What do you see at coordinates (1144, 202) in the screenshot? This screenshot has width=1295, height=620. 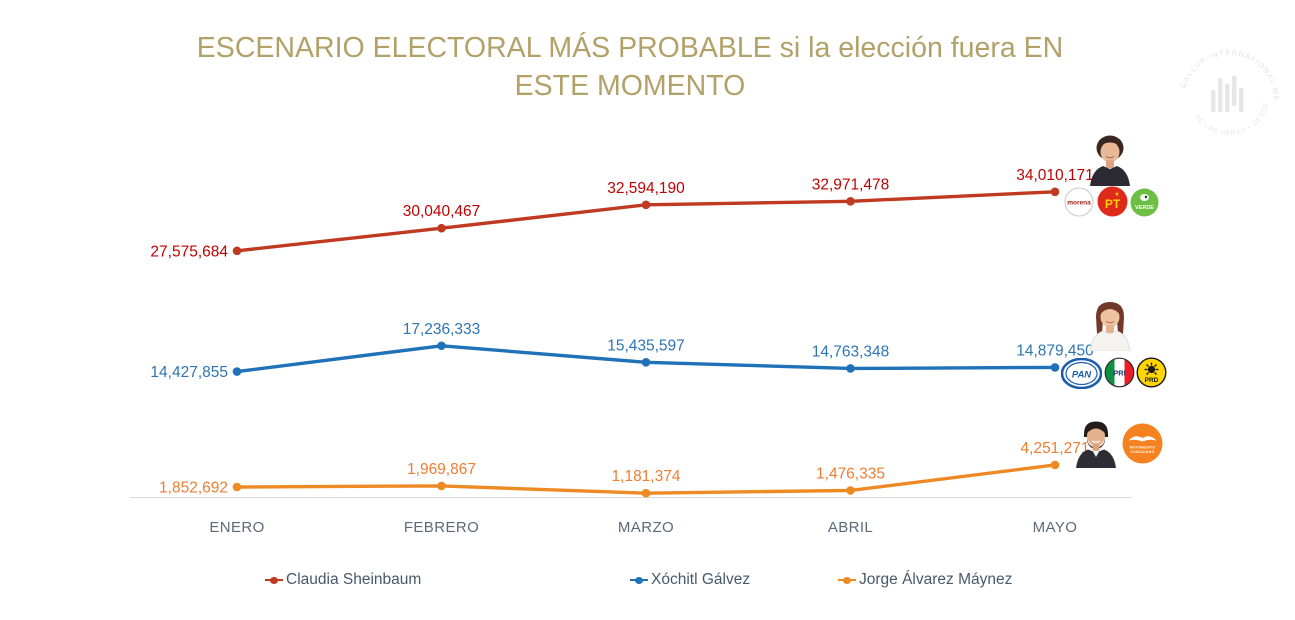 I see `verde-logo: VERDE` at bounding box center [1144, 202].